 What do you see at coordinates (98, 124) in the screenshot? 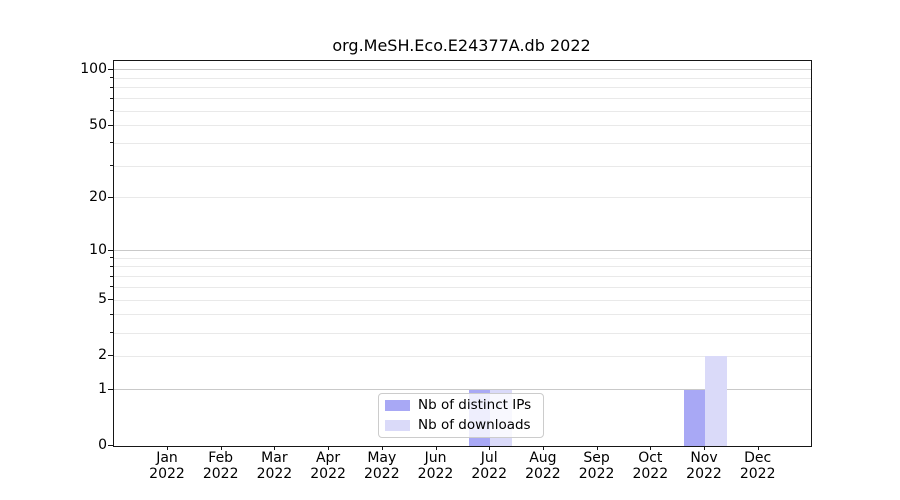
I see `y-tick-label: 50` at bounding box center [98, 124].